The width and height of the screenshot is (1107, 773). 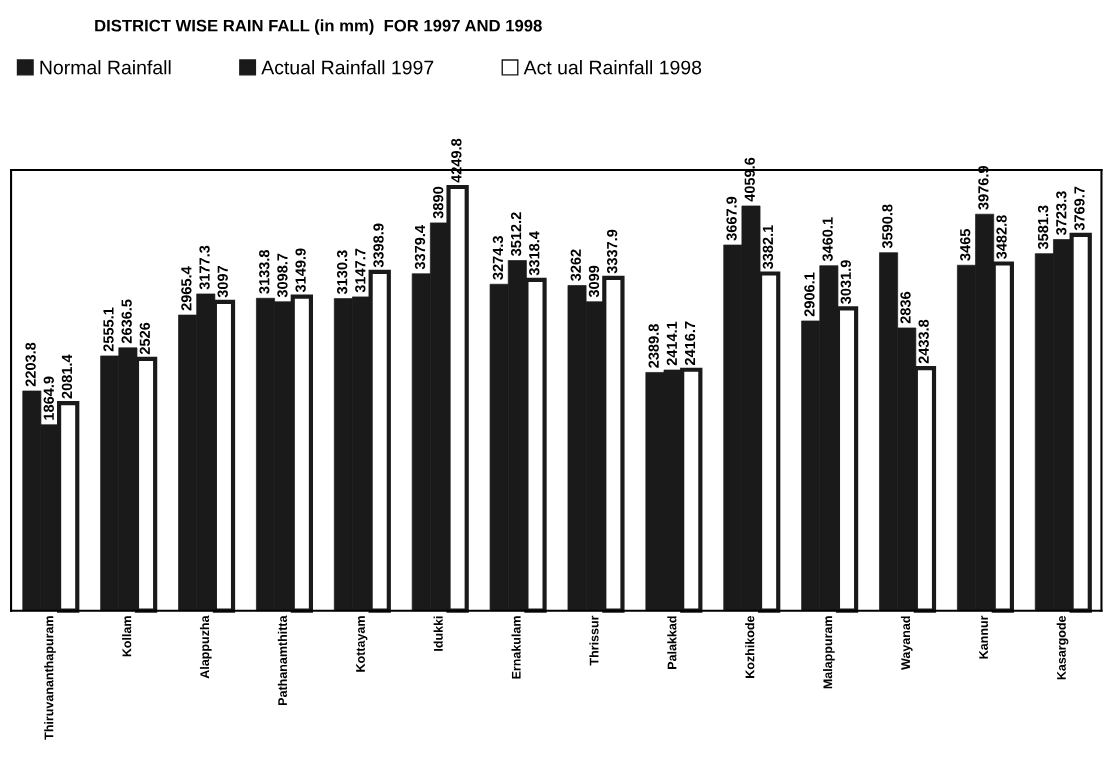 I want to click on x-tick-label: Kasargode, so click(x=1062, y=647).